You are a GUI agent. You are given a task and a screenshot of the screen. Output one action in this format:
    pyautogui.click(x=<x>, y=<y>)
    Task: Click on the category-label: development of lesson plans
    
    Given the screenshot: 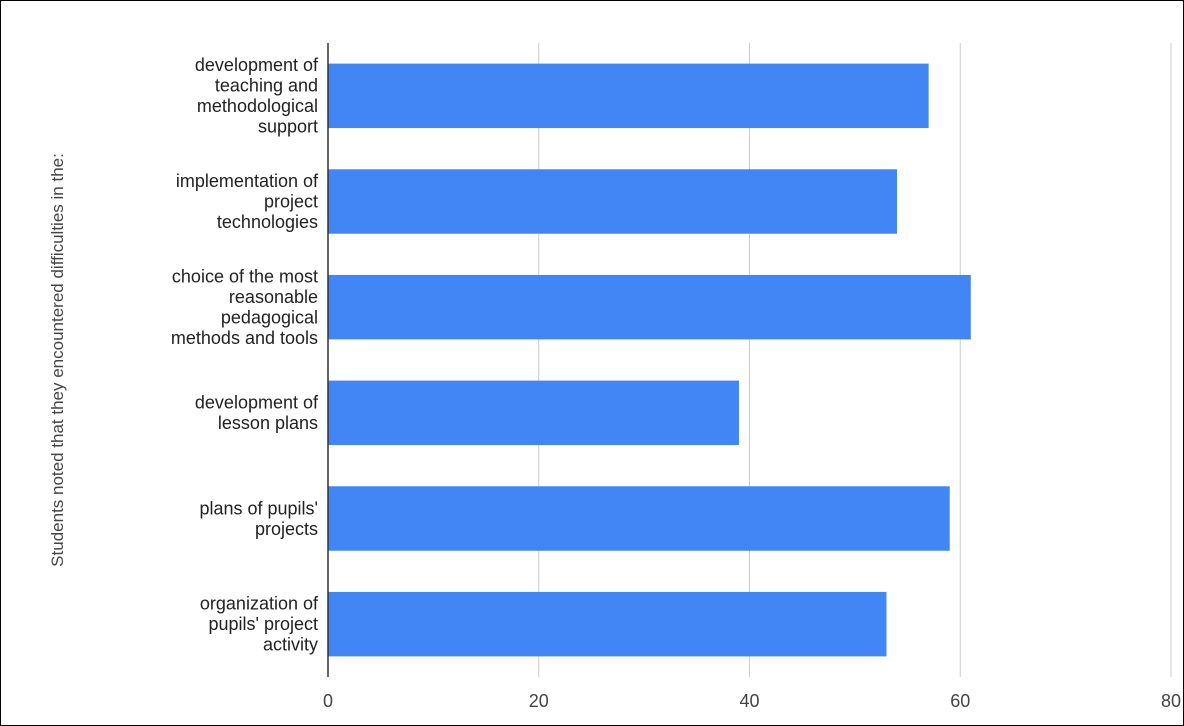 What is the action you would take?
    pyautogui.click(x=257, y=413)
    